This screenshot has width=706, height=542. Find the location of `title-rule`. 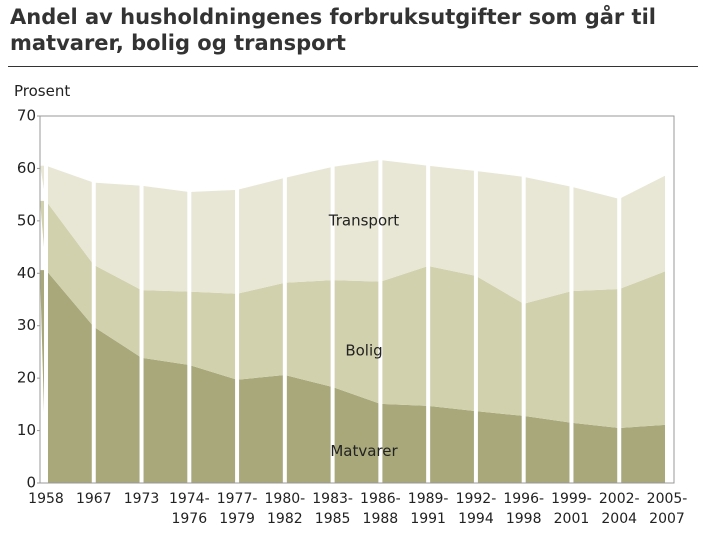

title-rule is located at coordinates (353, 66).